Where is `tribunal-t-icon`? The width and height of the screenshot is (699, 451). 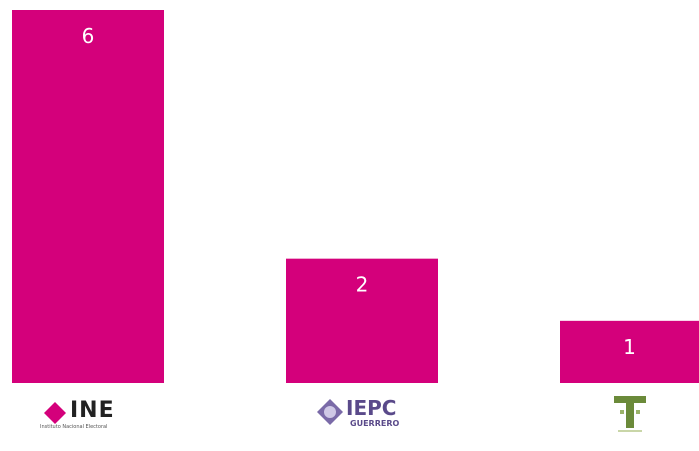 tribunal-t-icon is located at coordinates (630, 414).